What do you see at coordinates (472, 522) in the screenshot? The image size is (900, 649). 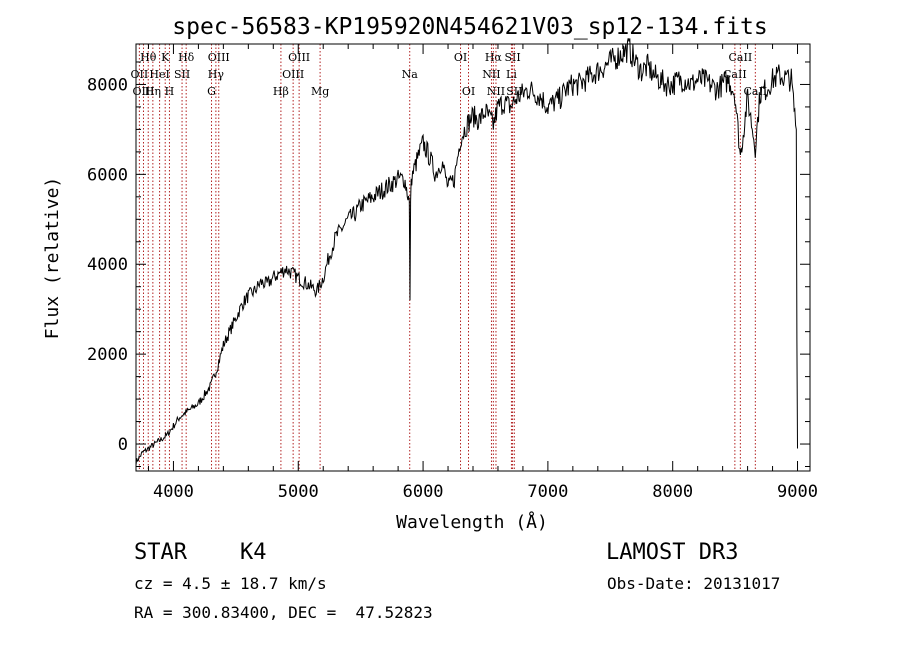 I see `x-axis-label: Wavelength (Å)` at bounding box center [472, 522].